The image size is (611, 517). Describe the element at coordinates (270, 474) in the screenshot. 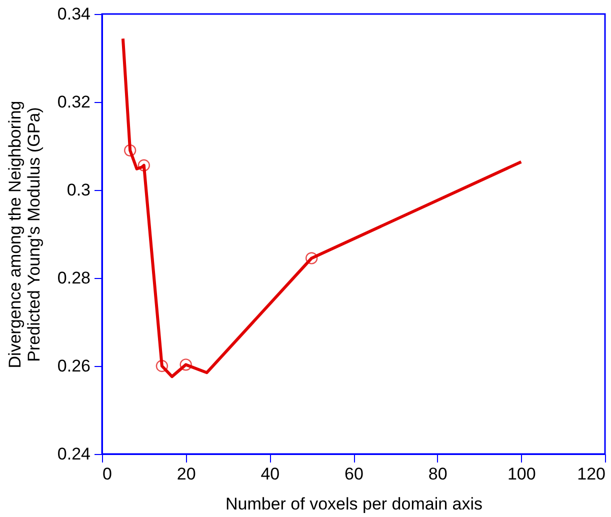

I see `x-tick-label: 40` at that location.